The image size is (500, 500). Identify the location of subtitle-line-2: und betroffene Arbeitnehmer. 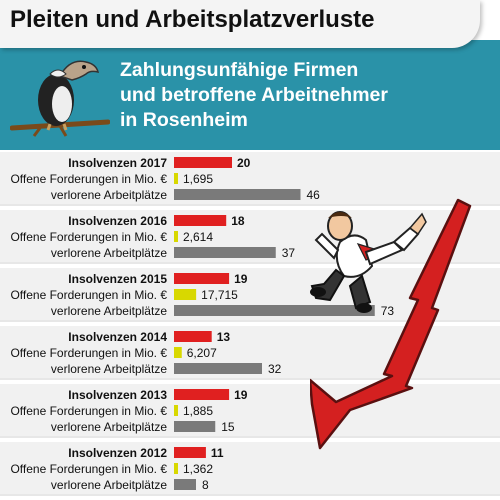
(254, 95).